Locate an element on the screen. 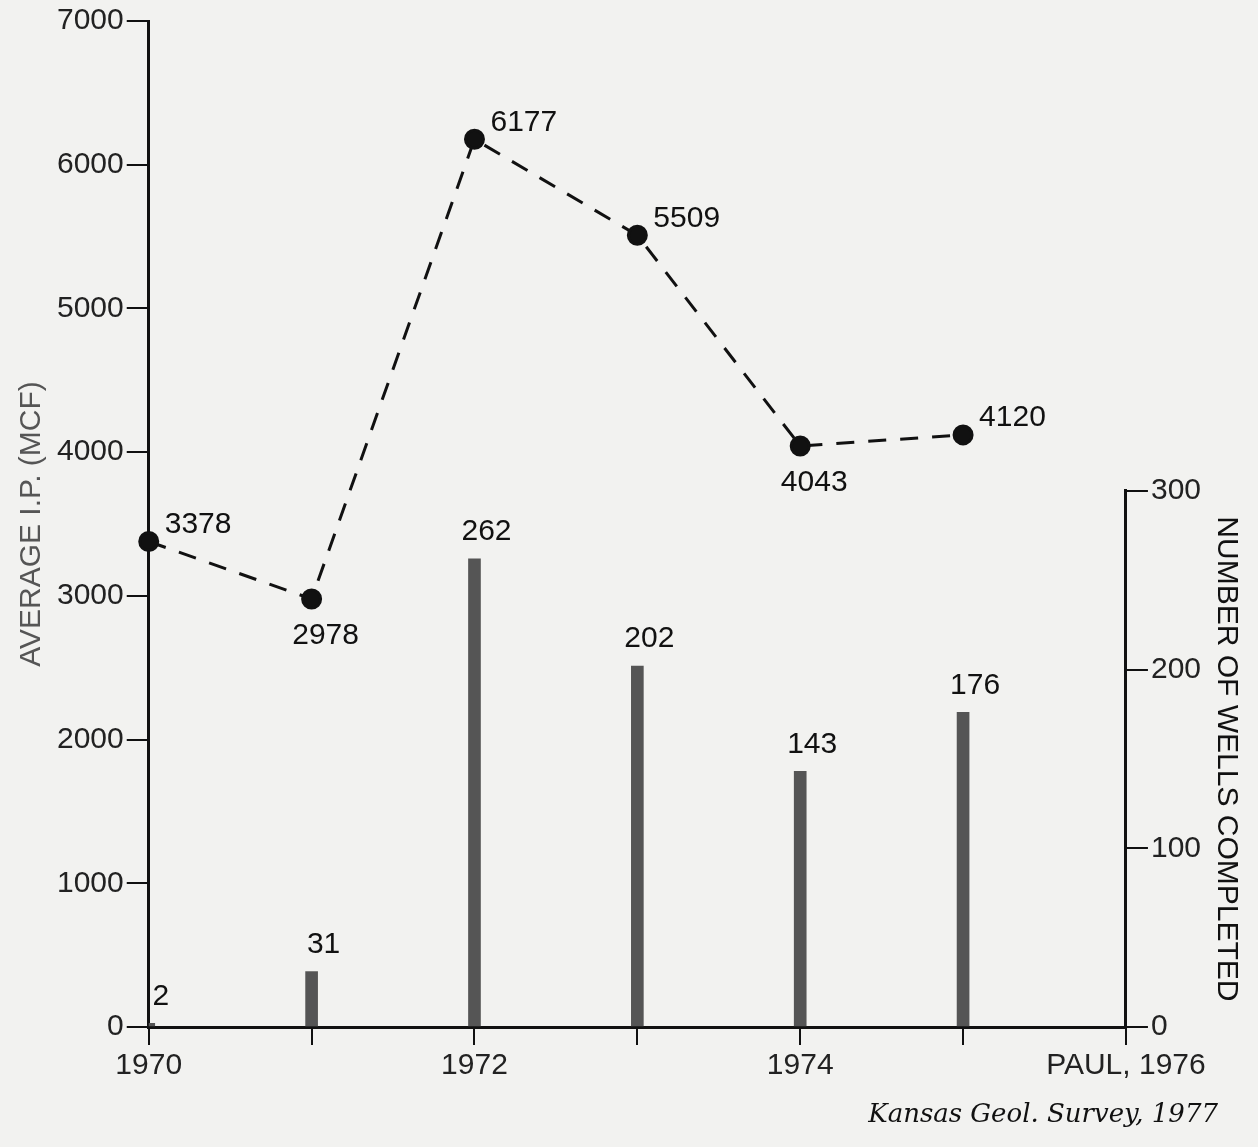 The height and width of the screenshot is (1147, 1258). y-tick-label: 0 is located at coordinates (115, 1025).